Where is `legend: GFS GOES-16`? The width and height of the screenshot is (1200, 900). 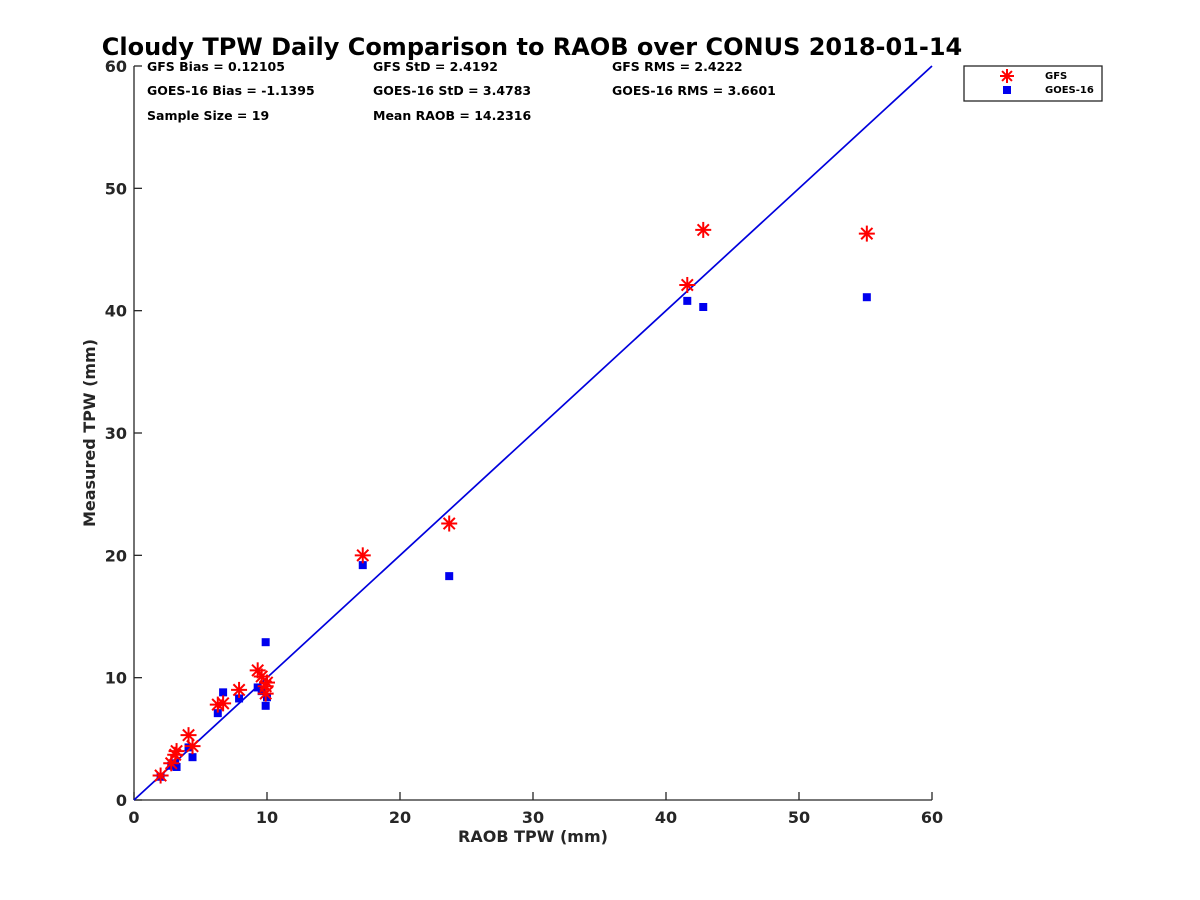 legend: GFS GOES-16 is located at coordinates (1033, 83).